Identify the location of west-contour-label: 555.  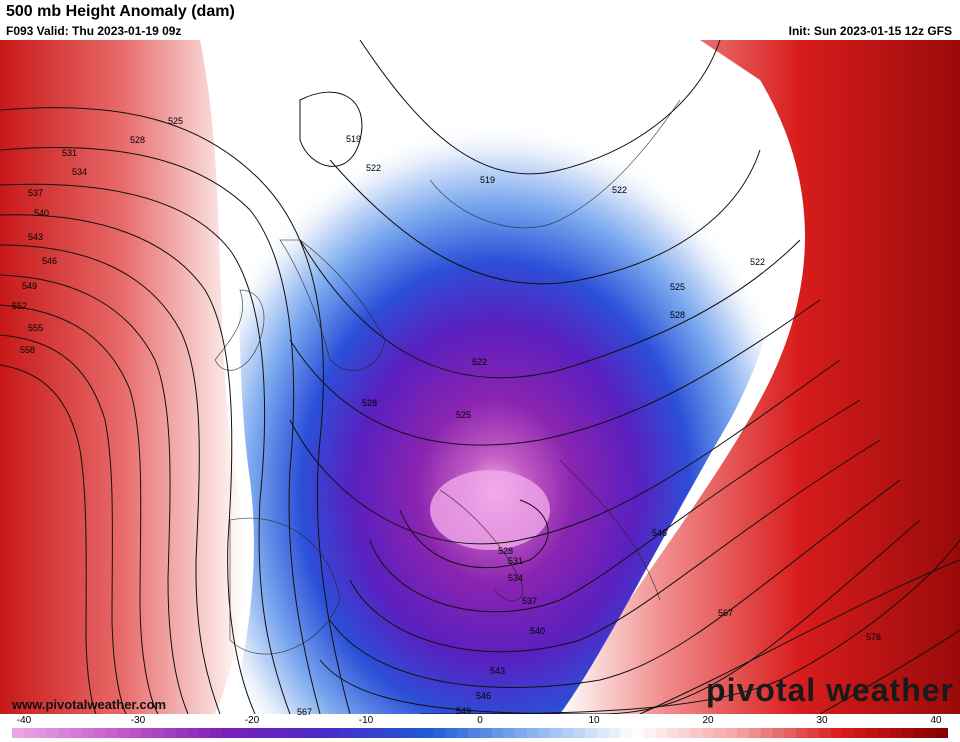
(36, 328).